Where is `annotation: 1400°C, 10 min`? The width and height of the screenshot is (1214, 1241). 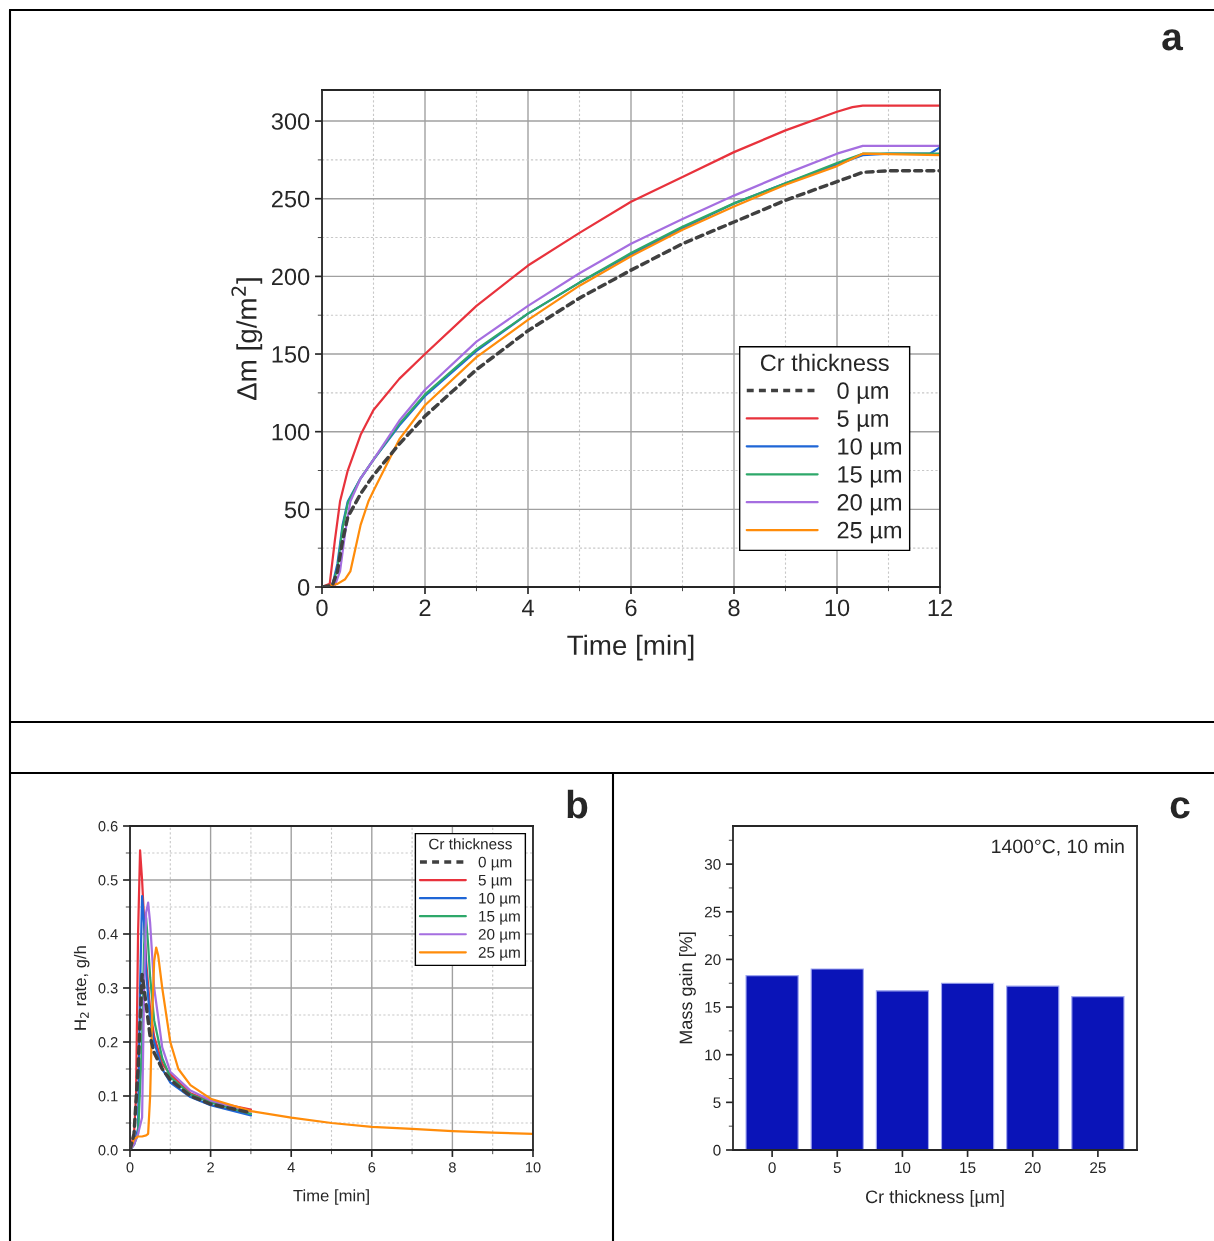
annotation: 1400°C, 10 min is located at coordinates (1058, 847).